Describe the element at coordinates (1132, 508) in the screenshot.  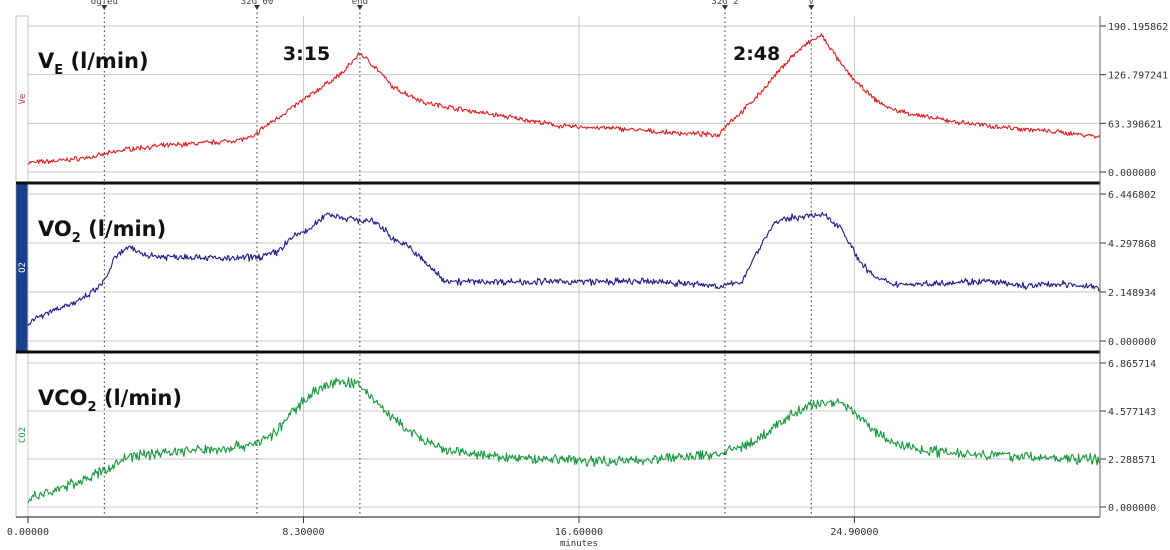
I see `panel-3-ytick-label: 0.000000` at that location.